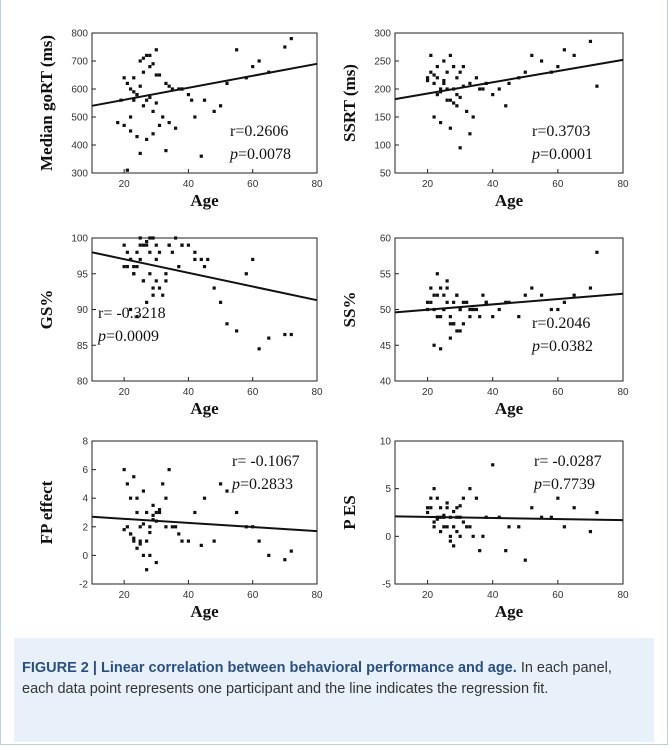  Describe the element at coordinates (132, 313) in the screenshot. I see `r-value: r= -0.3218` at that location.